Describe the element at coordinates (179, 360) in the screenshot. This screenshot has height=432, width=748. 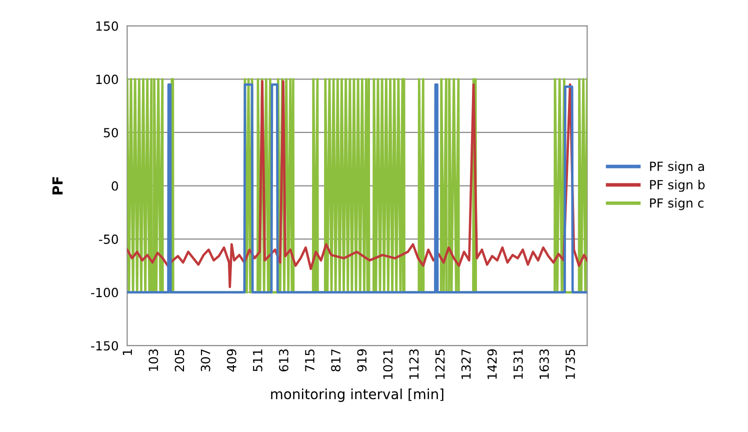
I see `x-tick-label: 205` at that location.